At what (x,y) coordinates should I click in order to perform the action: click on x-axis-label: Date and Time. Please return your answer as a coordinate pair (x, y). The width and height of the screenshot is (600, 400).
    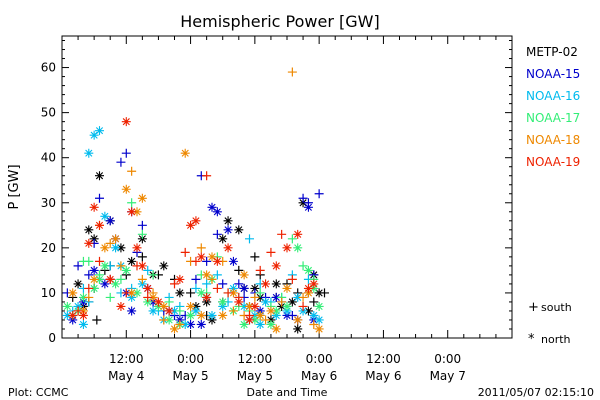
    Looking at the image, I should click on (287, 392).